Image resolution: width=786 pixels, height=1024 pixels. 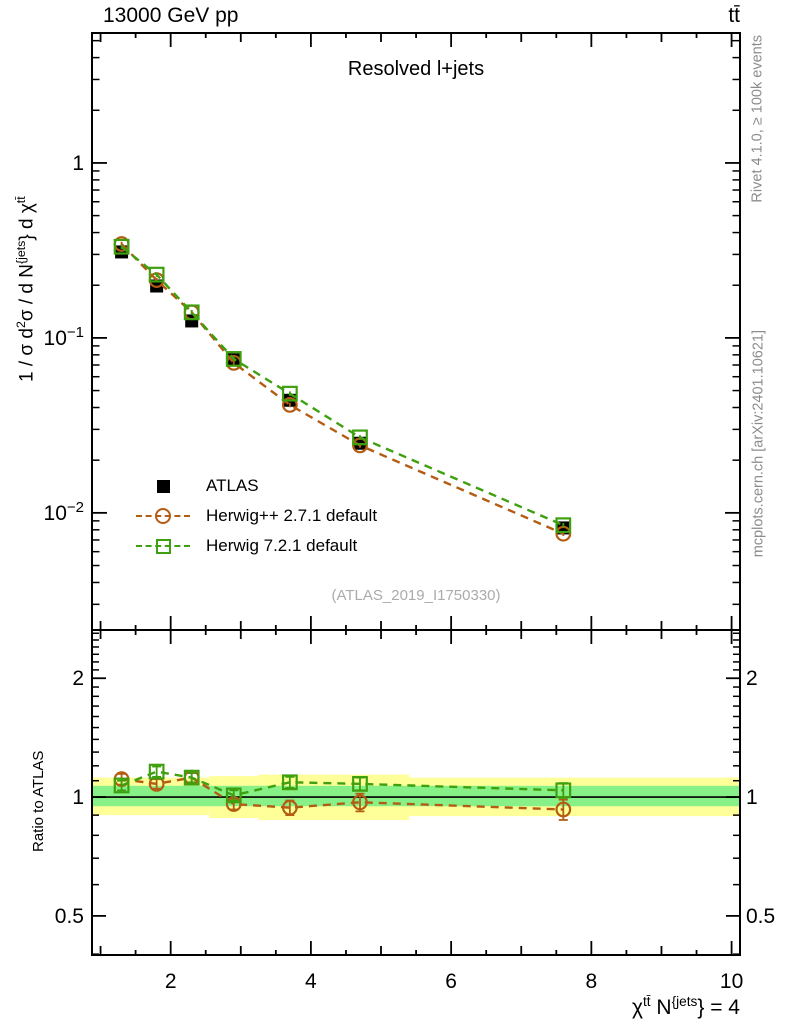 What do you see at coordinates (26, 289) in the screenshot?
I see `y-axis-title-main: 1 / σ d2σ / d N{jets} d χtt̄` at bounding box center [26, 289].